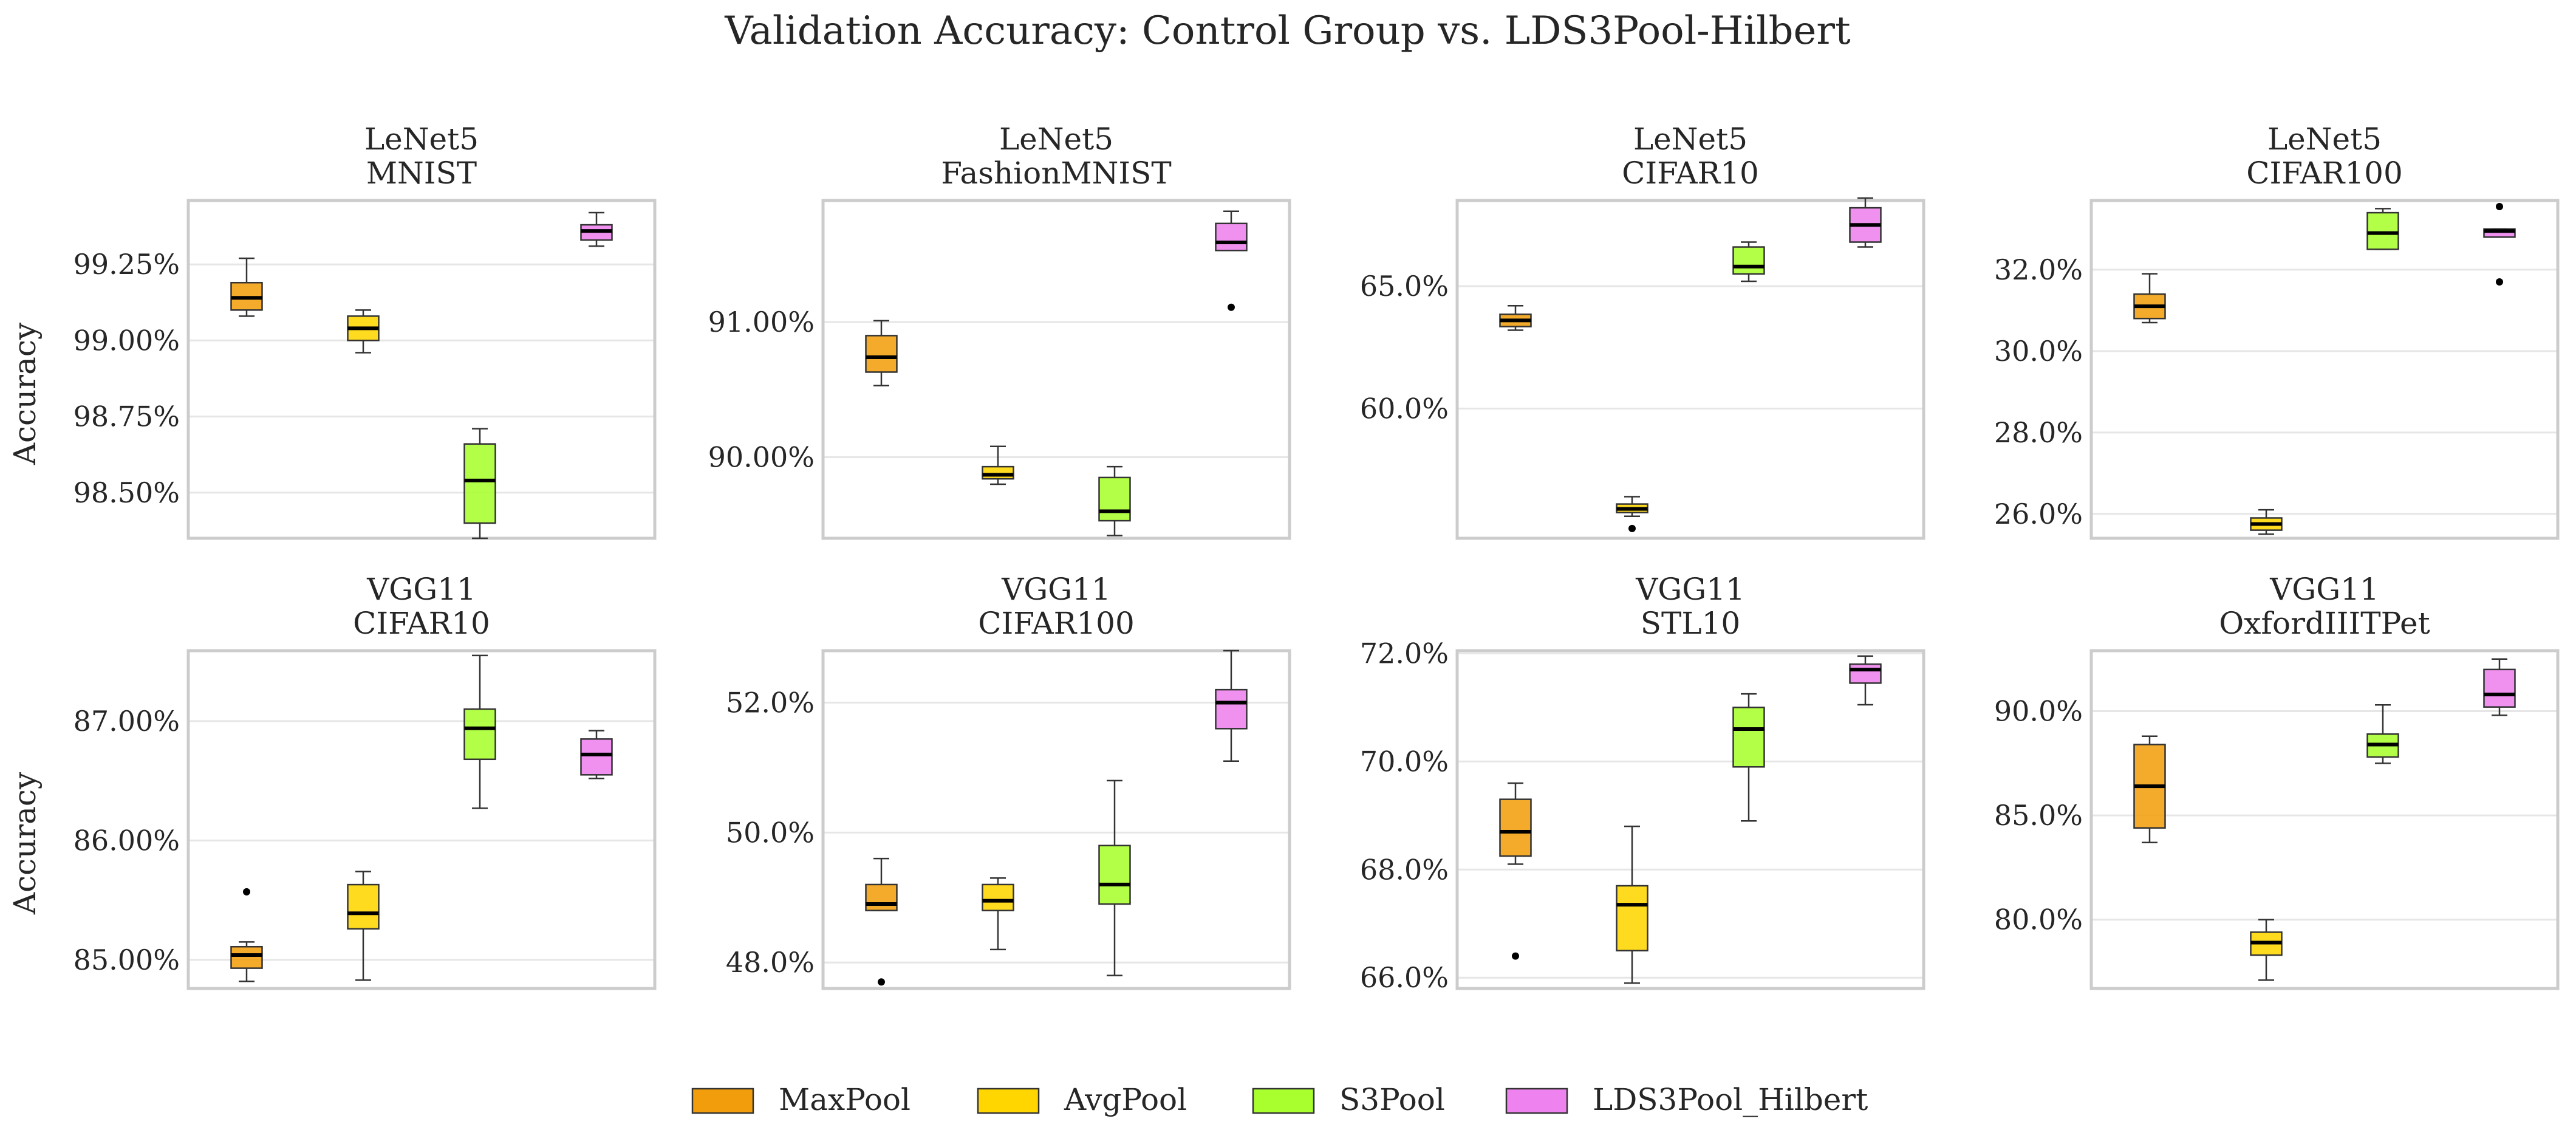 Image resolution: width=2576 pixels, height=1127 pixels. Describe the element at coordinates (1730, 1099) in the screenshot. I see `legend-label: LDS3Pool_Hilbert` at that location.